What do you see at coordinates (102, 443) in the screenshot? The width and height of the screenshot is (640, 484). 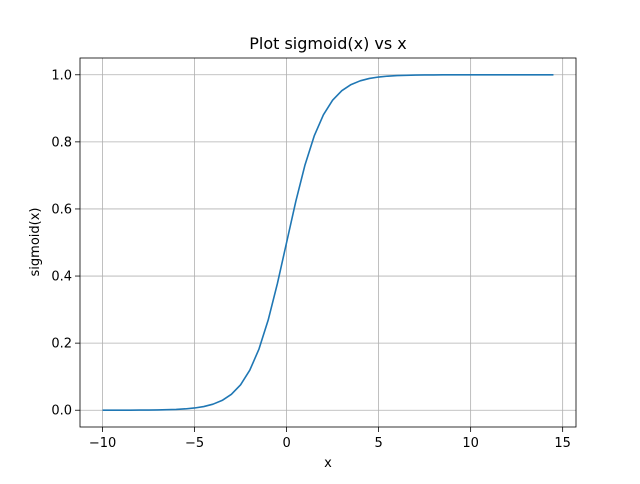 I see `x-tick-label: −10` at bounding box center [102, 443].